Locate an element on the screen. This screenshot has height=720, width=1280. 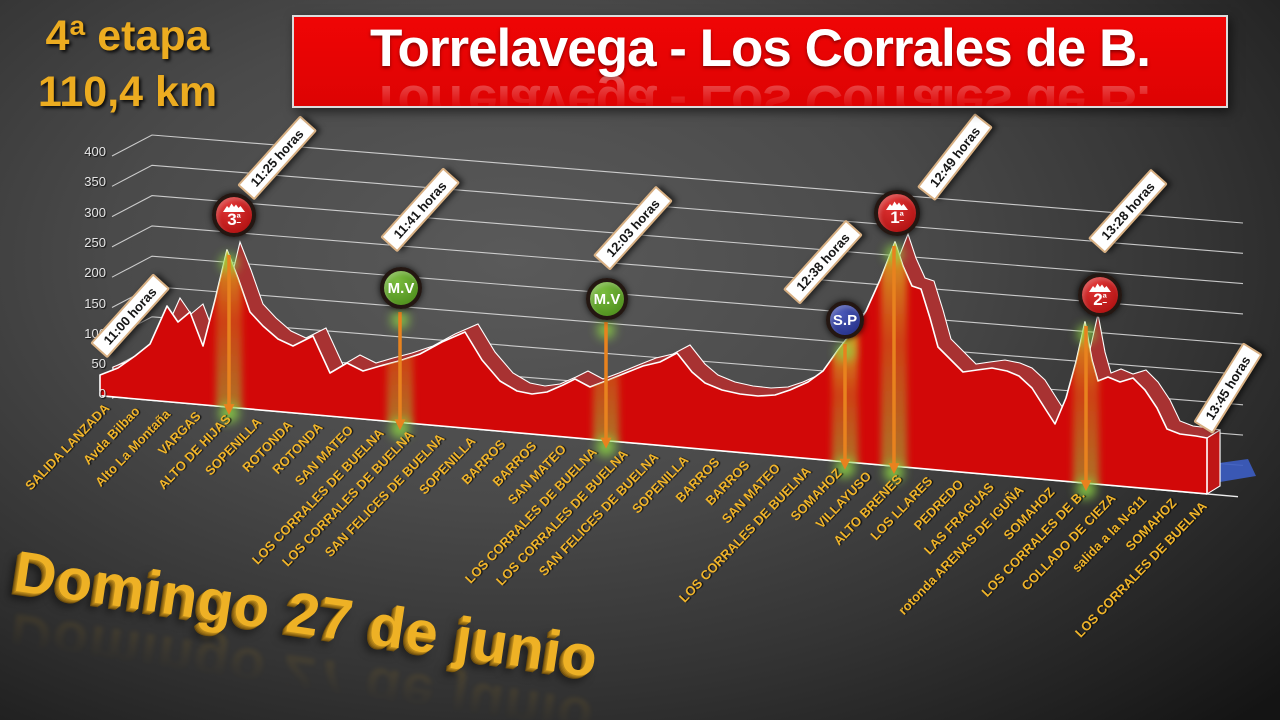
marker-sp: S.P is located at coordinates (845, 320).